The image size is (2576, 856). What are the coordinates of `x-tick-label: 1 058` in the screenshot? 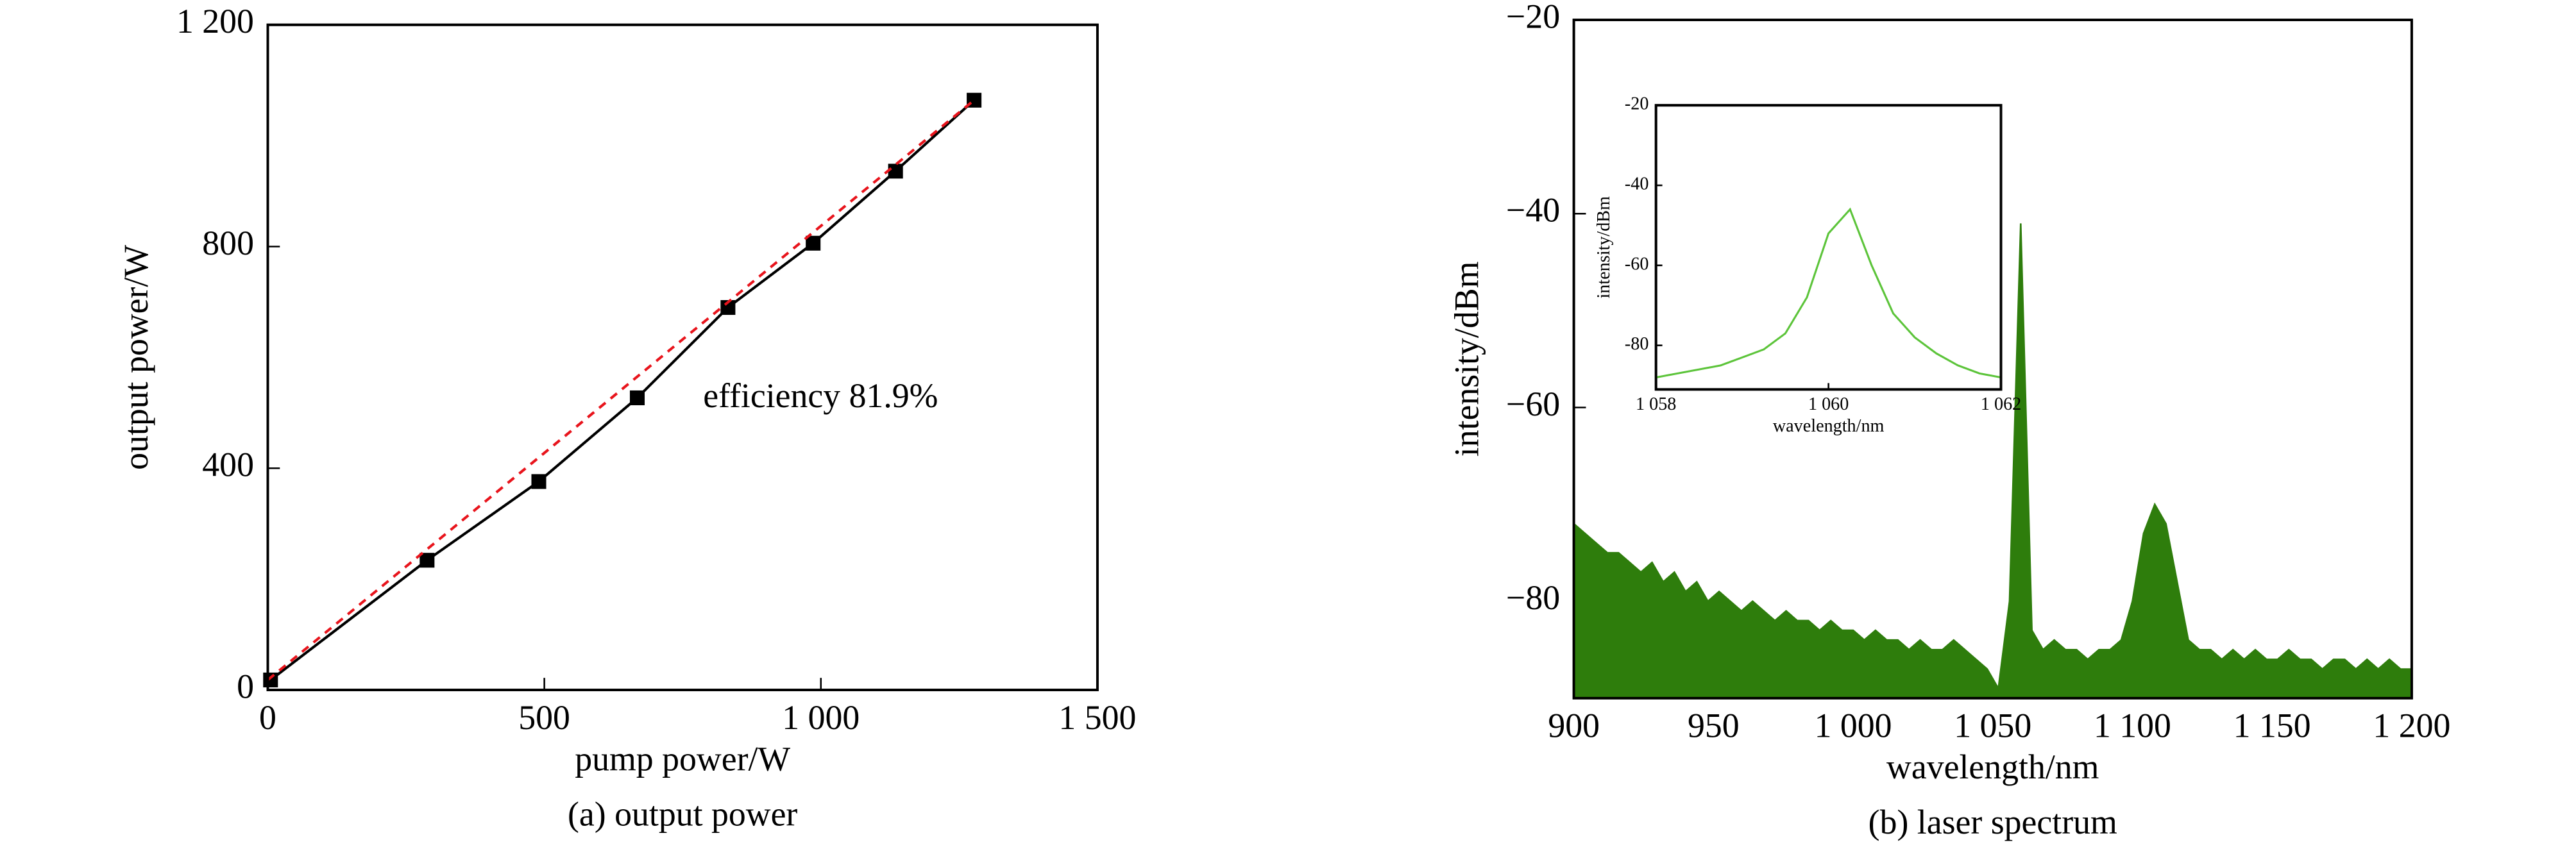 It's located at (1656, 404).